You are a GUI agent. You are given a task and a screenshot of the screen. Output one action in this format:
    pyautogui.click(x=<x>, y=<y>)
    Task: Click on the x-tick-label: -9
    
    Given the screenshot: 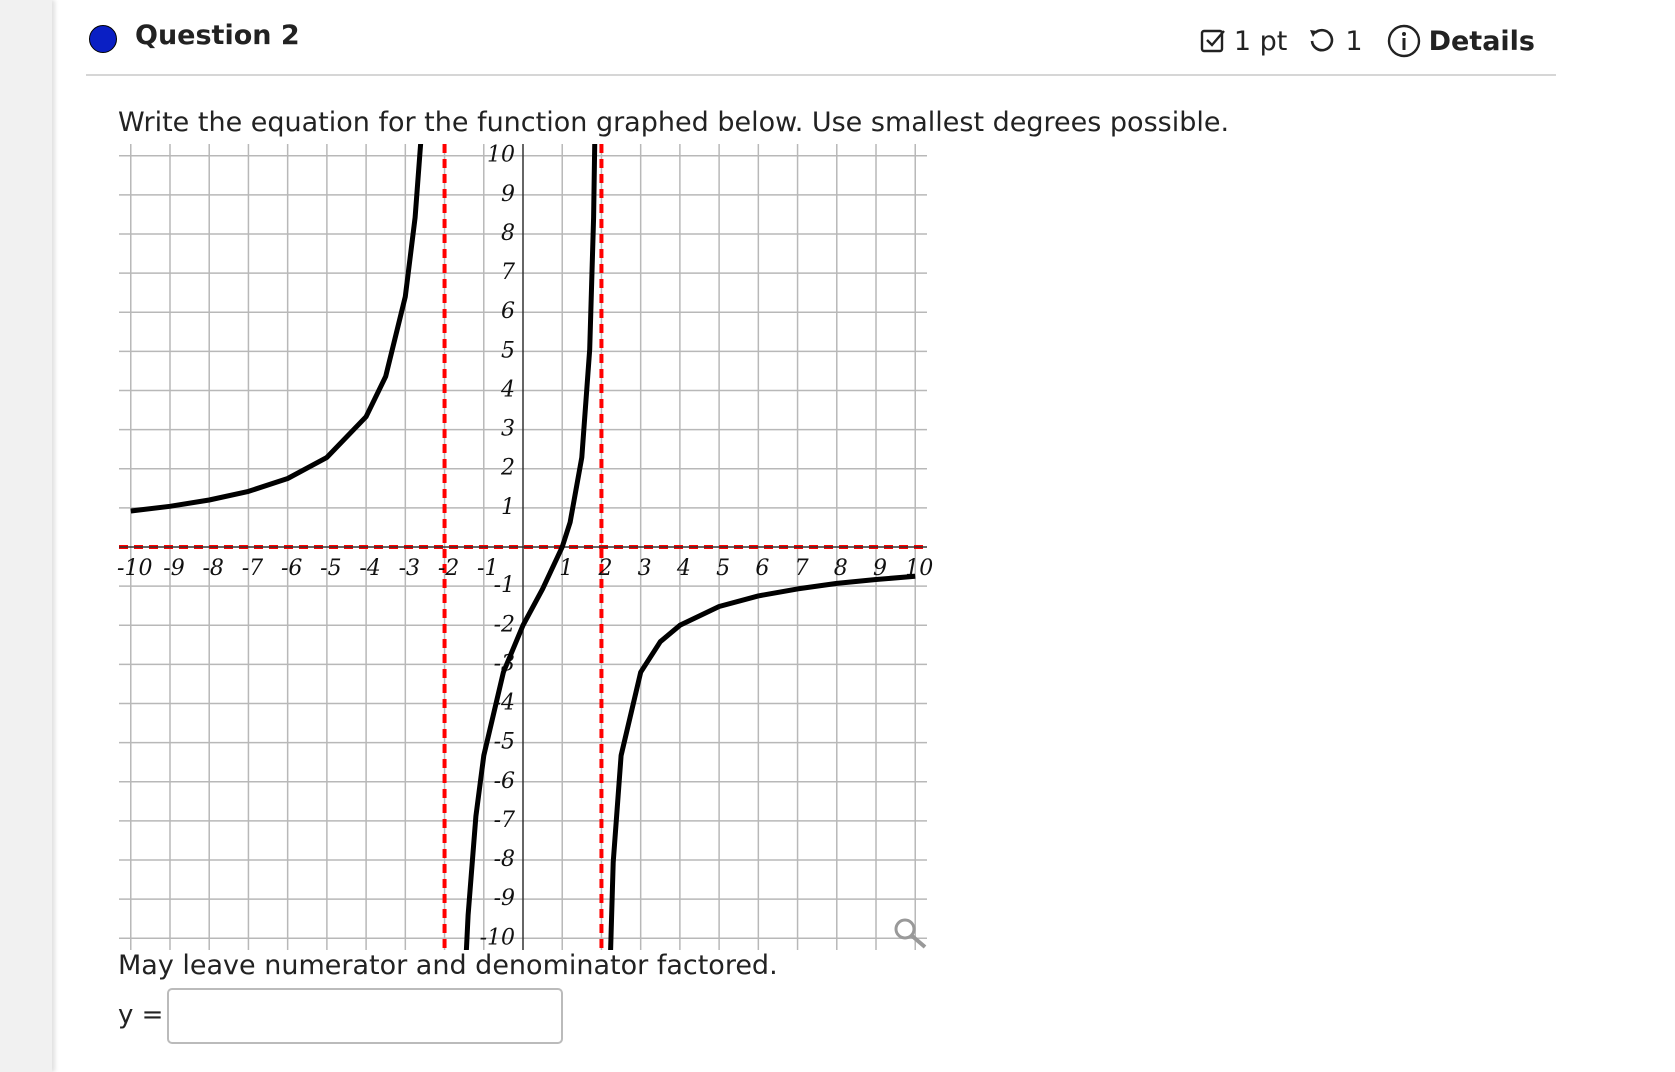 What is the action you would take?
    pyautogui.click(x=173, y=568)
    